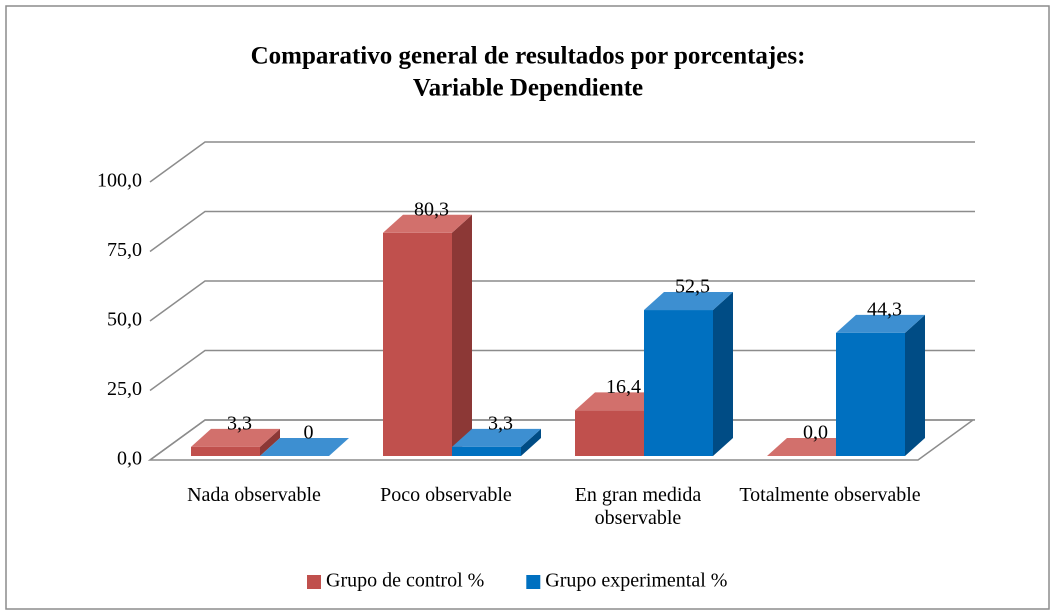 This screenshot has height=615, width=1055. Describe the element at coordinates (636, 581) in the screenshot. I see `legend-label: Grupo experimental %` at that location.